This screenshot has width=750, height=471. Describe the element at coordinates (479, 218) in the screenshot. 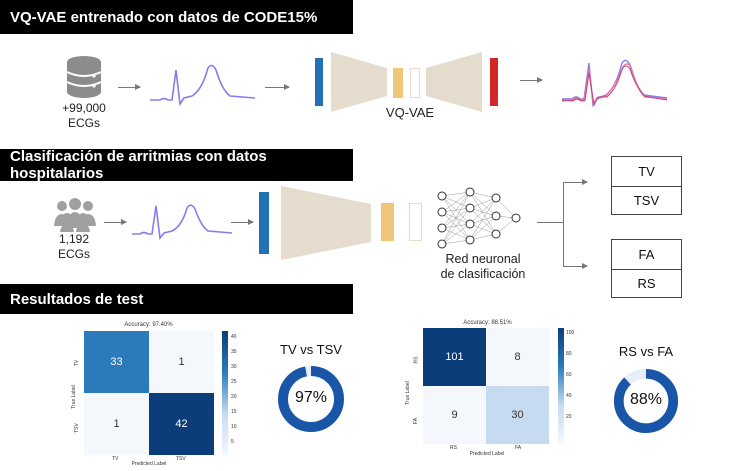

I see `neural-network-icon` at that location.